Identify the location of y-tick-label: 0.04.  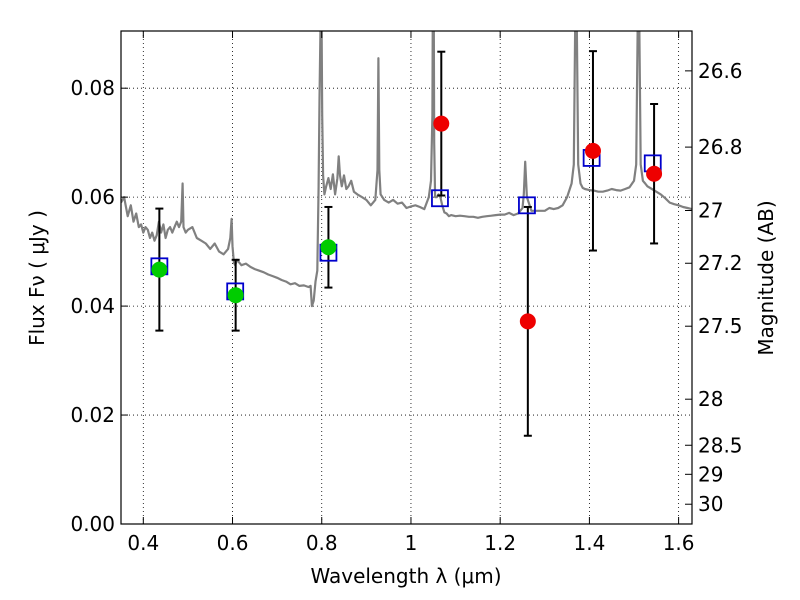
(92, 306).